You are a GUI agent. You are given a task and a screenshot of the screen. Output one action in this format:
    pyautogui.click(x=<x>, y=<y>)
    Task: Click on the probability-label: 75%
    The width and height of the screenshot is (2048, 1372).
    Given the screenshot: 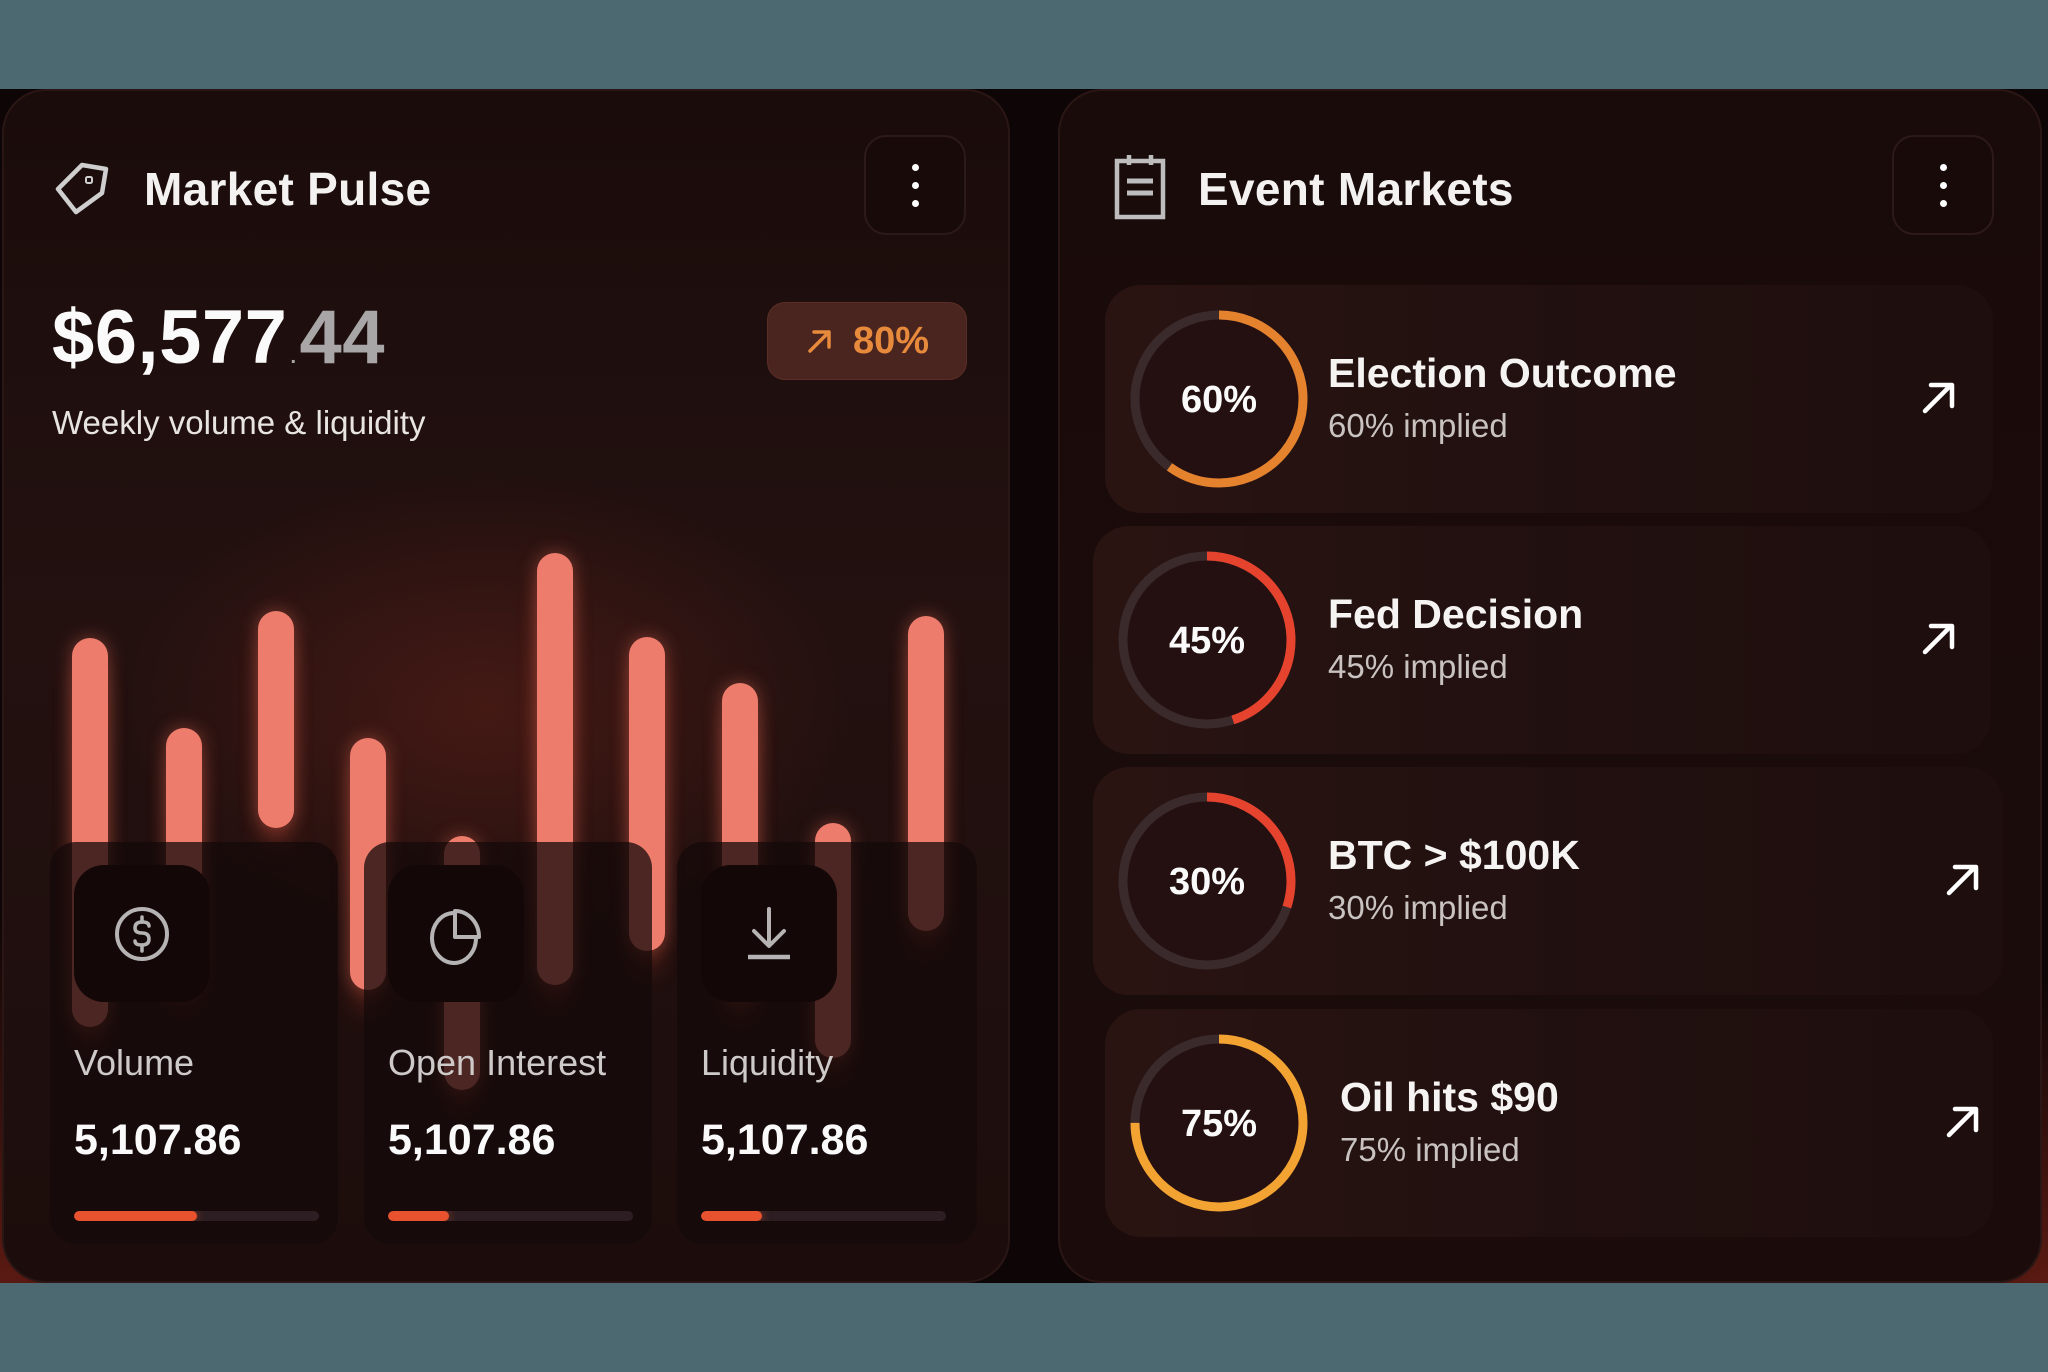 What is the action you would take?
    pyautogui.click(x=1219, y=1124)
    